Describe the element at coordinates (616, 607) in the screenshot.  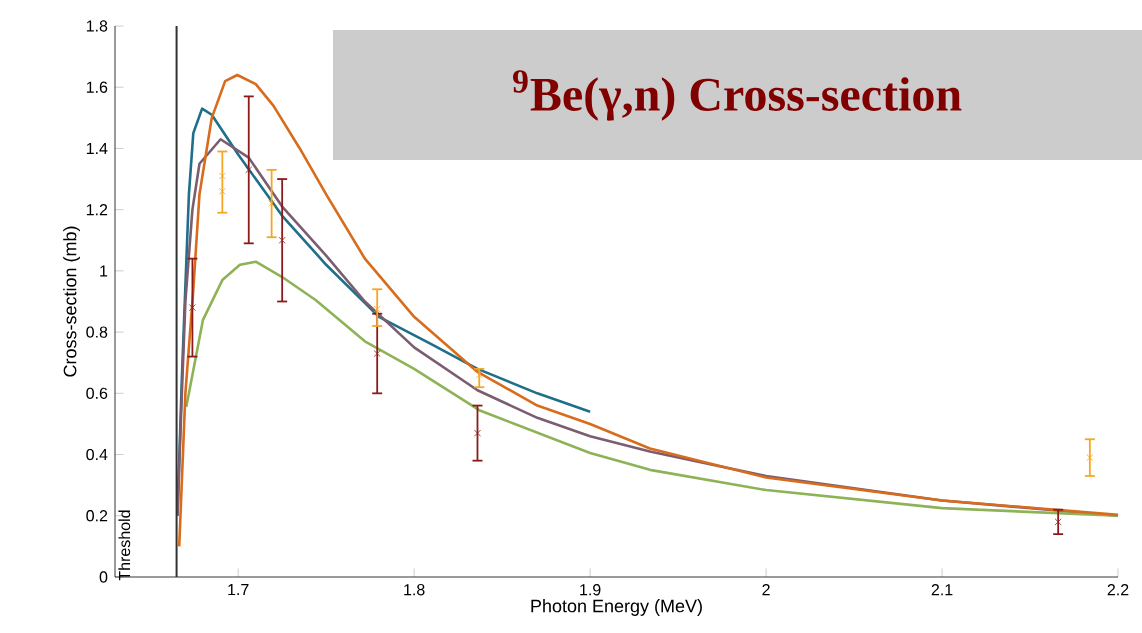
I see `x-axis-title: Photon Energy (MeV)` at that location.